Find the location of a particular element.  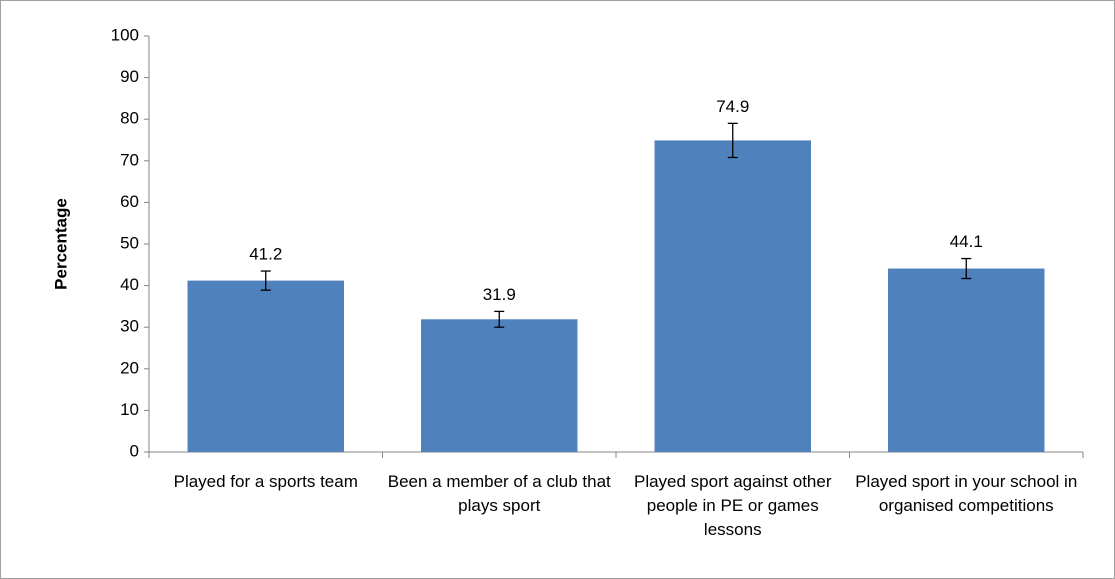

y-axis-label: Percentage is located at coordinates (60, 244).